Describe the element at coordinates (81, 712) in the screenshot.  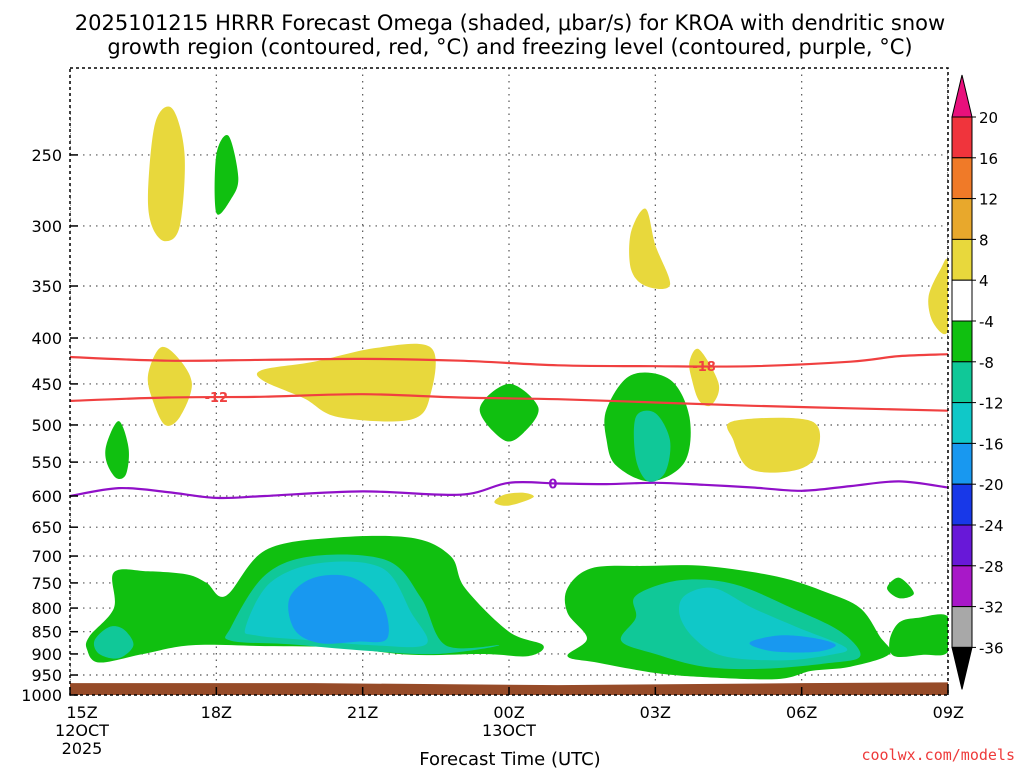
I see `x-tick-label-15Z-0: 15Z` at that location.